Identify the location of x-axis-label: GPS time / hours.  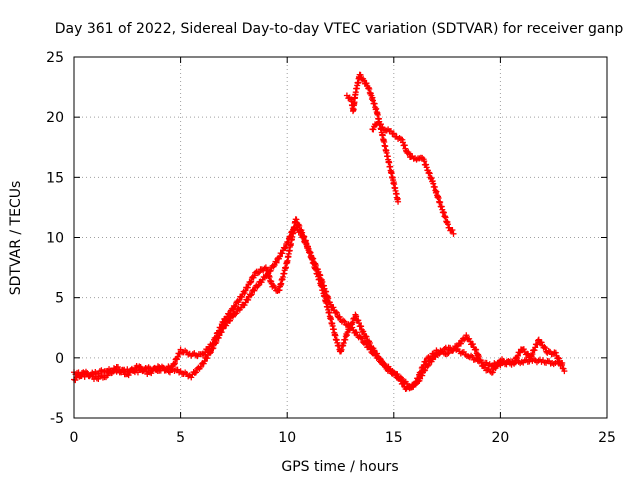
(339, 467).